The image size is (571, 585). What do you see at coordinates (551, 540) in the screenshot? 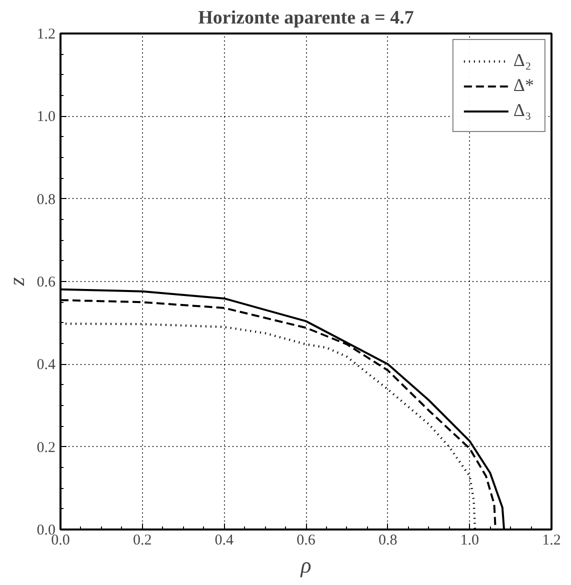
I see `x-tick-label: 1.2` at bounding box center [551, 540].